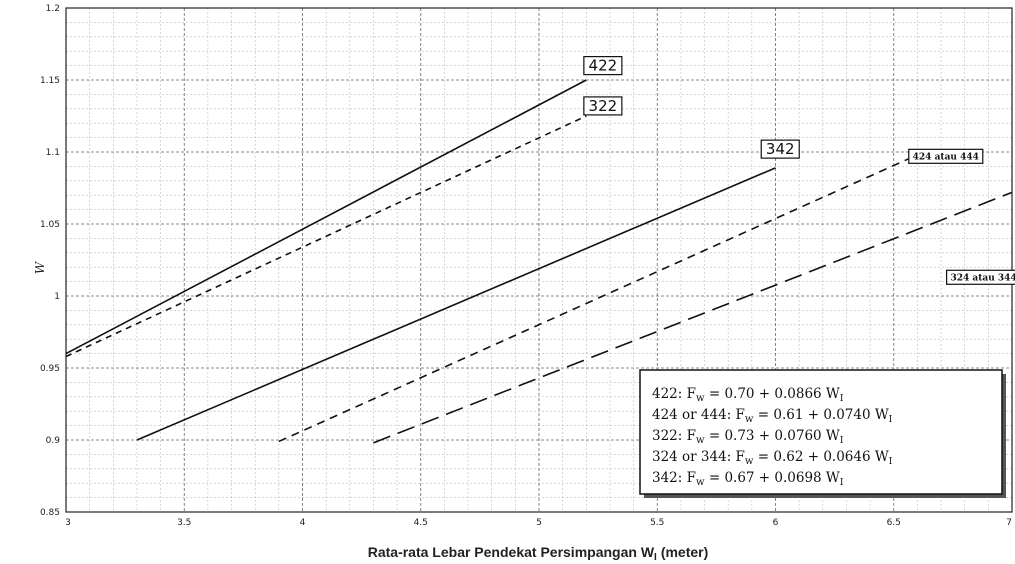  What do you see at coordinates (748, 437) in the screenshot?
I see `legend-equation: 322: Fw = 0.73 + 0.0760 WI` at bounding box center [748, 437].